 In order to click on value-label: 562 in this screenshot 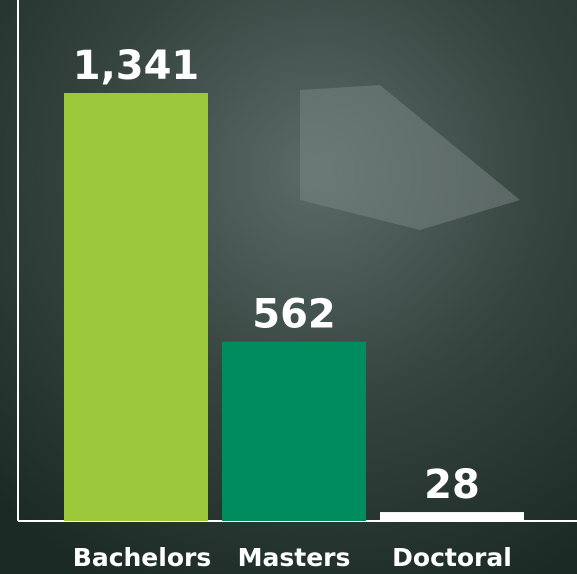, I will do `click(294, 315)`.